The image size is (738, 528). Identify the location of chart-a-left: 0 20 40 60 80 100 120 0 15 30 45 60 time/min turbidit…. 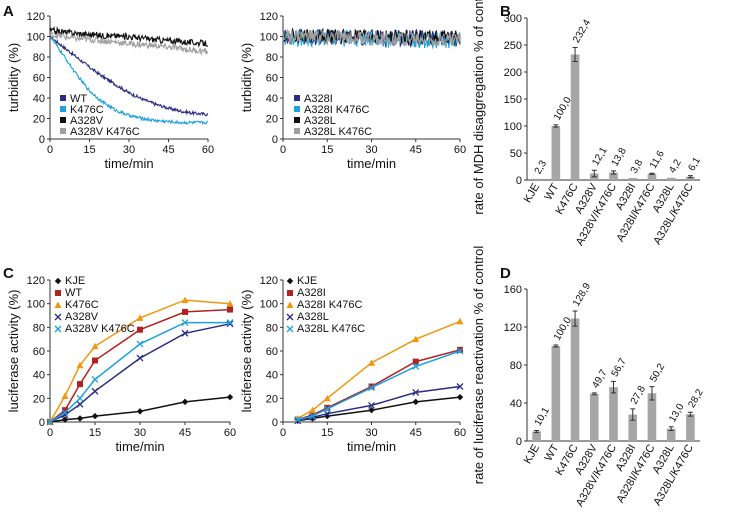
(110, 91).